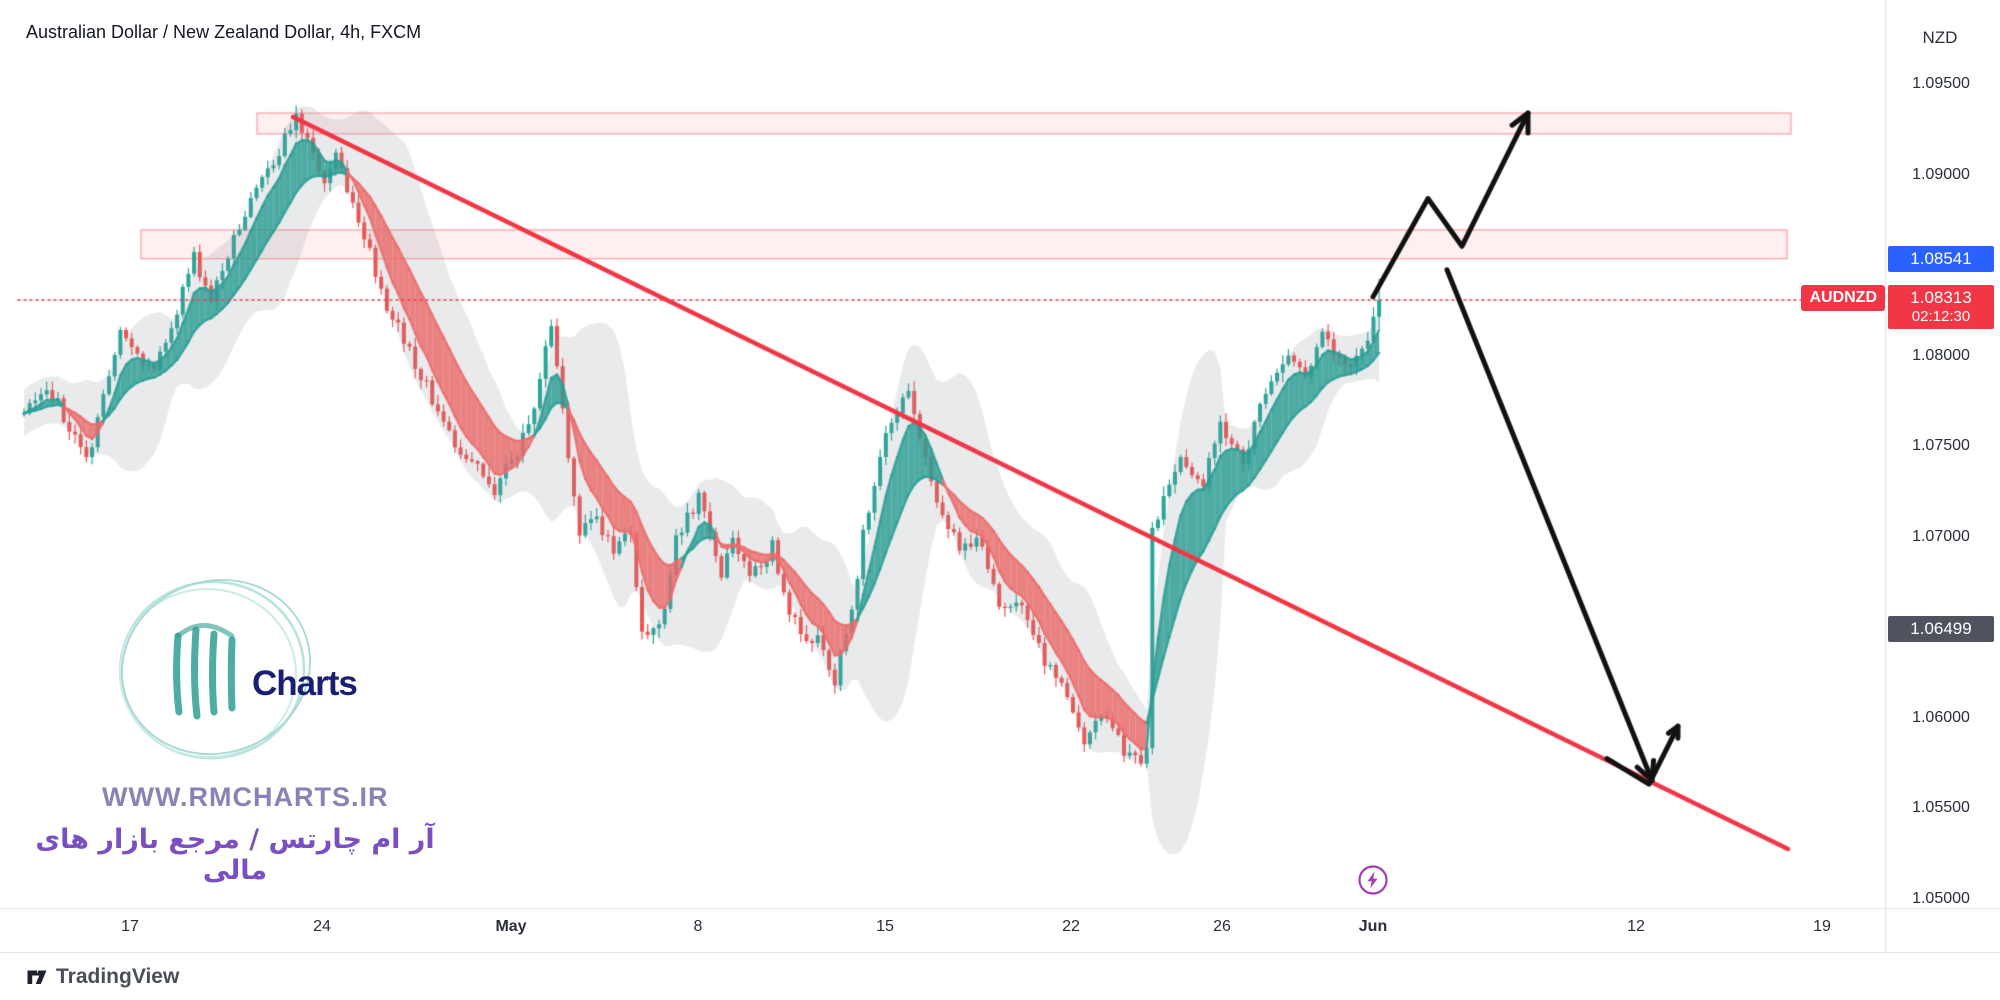 The image size is (2000, 1000). Describe the element at coordinates (1843, 297) in the screenshot. I see `current-price-symbol-pill: AUDNZD` at that location.